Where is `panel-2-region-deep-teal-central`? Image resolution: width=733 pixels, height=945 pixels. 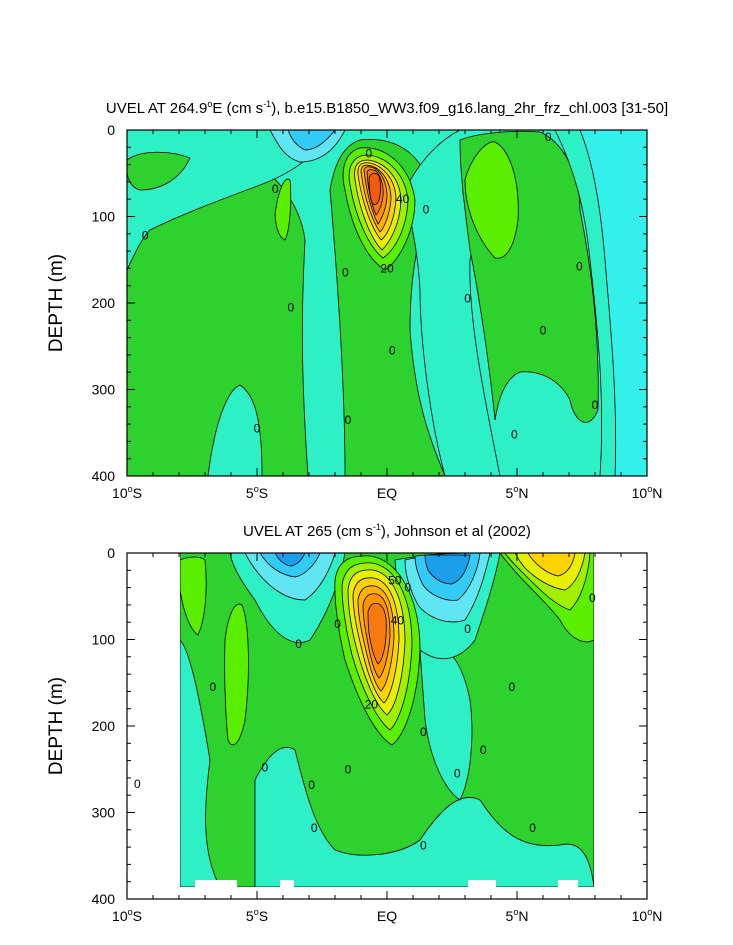 panel-2-region-deep-teal-central is located at coordinates (424, 817).